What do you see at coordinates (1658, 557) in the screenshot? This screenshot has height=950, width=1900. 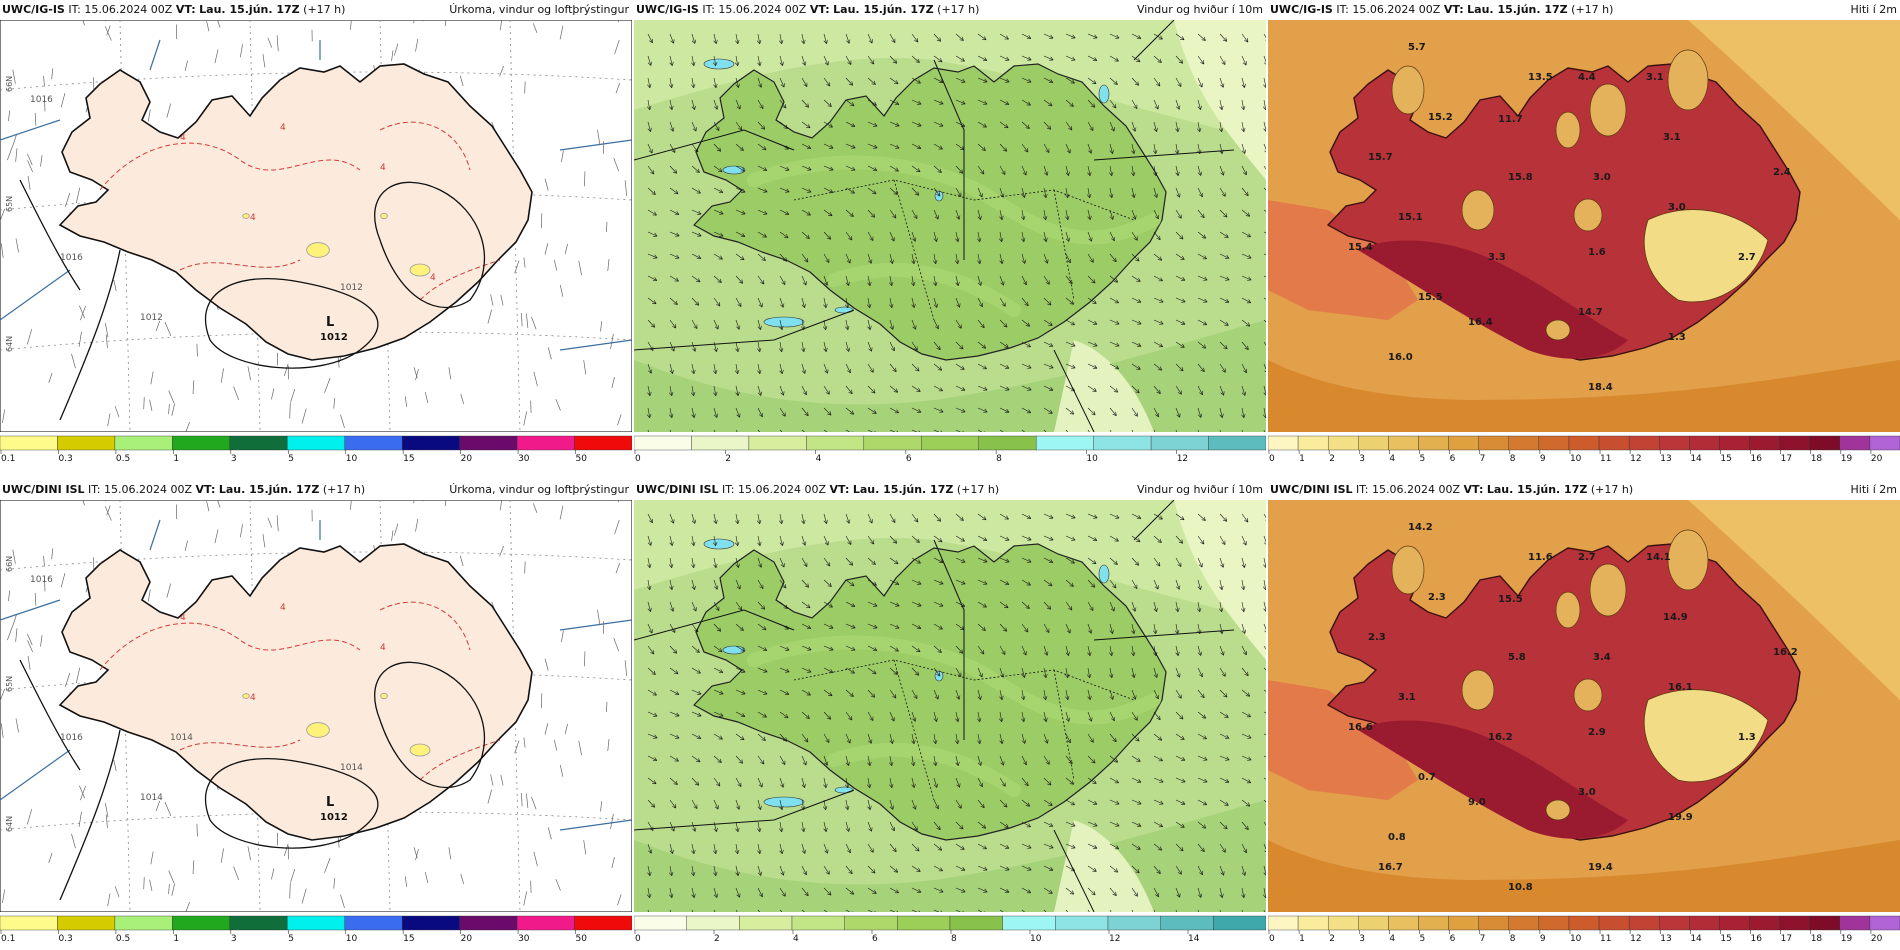 I see `temperature-label: 14.1` at bounding box center [1658, 557].